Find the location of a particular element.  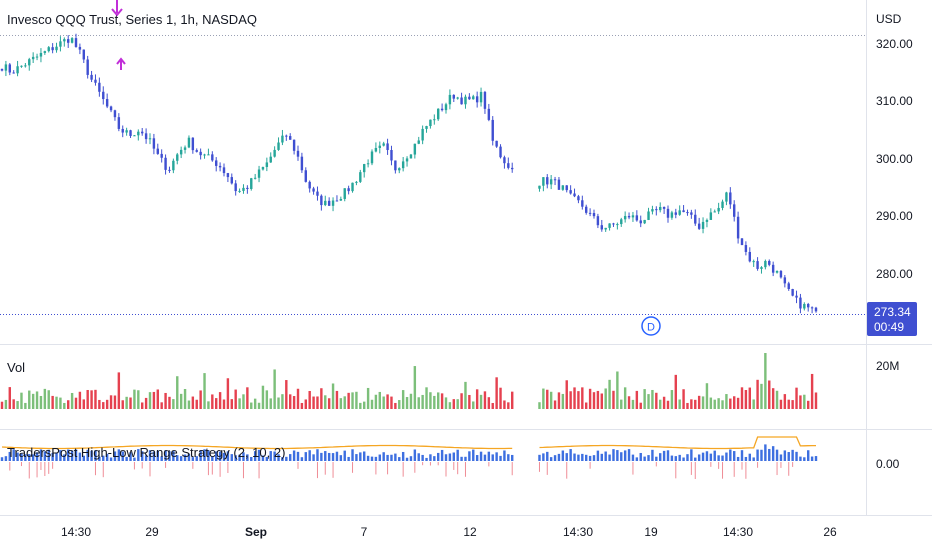

time-axis: 14:30 29 Sep 7 12 14:30 19 14:30 26 is located at coordinates (449, 532).